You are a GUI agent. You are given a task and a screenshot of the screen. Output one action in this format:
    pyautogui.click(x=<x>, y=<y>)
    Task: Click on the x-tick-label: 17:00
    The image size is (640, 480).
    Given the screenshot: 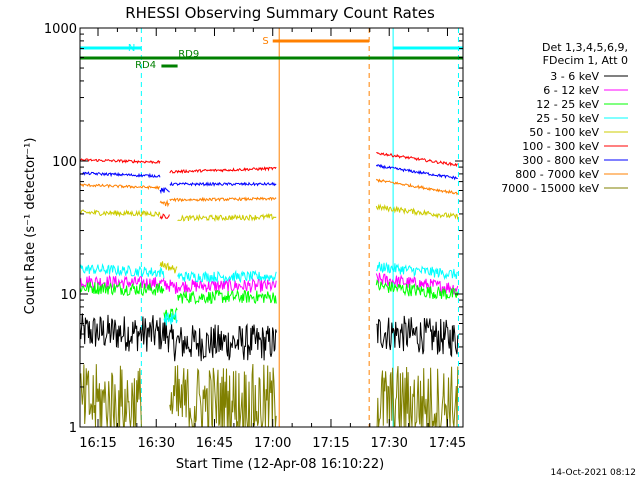 What is the action you would take?
    pyautogui.click(x=272, y=443)
    